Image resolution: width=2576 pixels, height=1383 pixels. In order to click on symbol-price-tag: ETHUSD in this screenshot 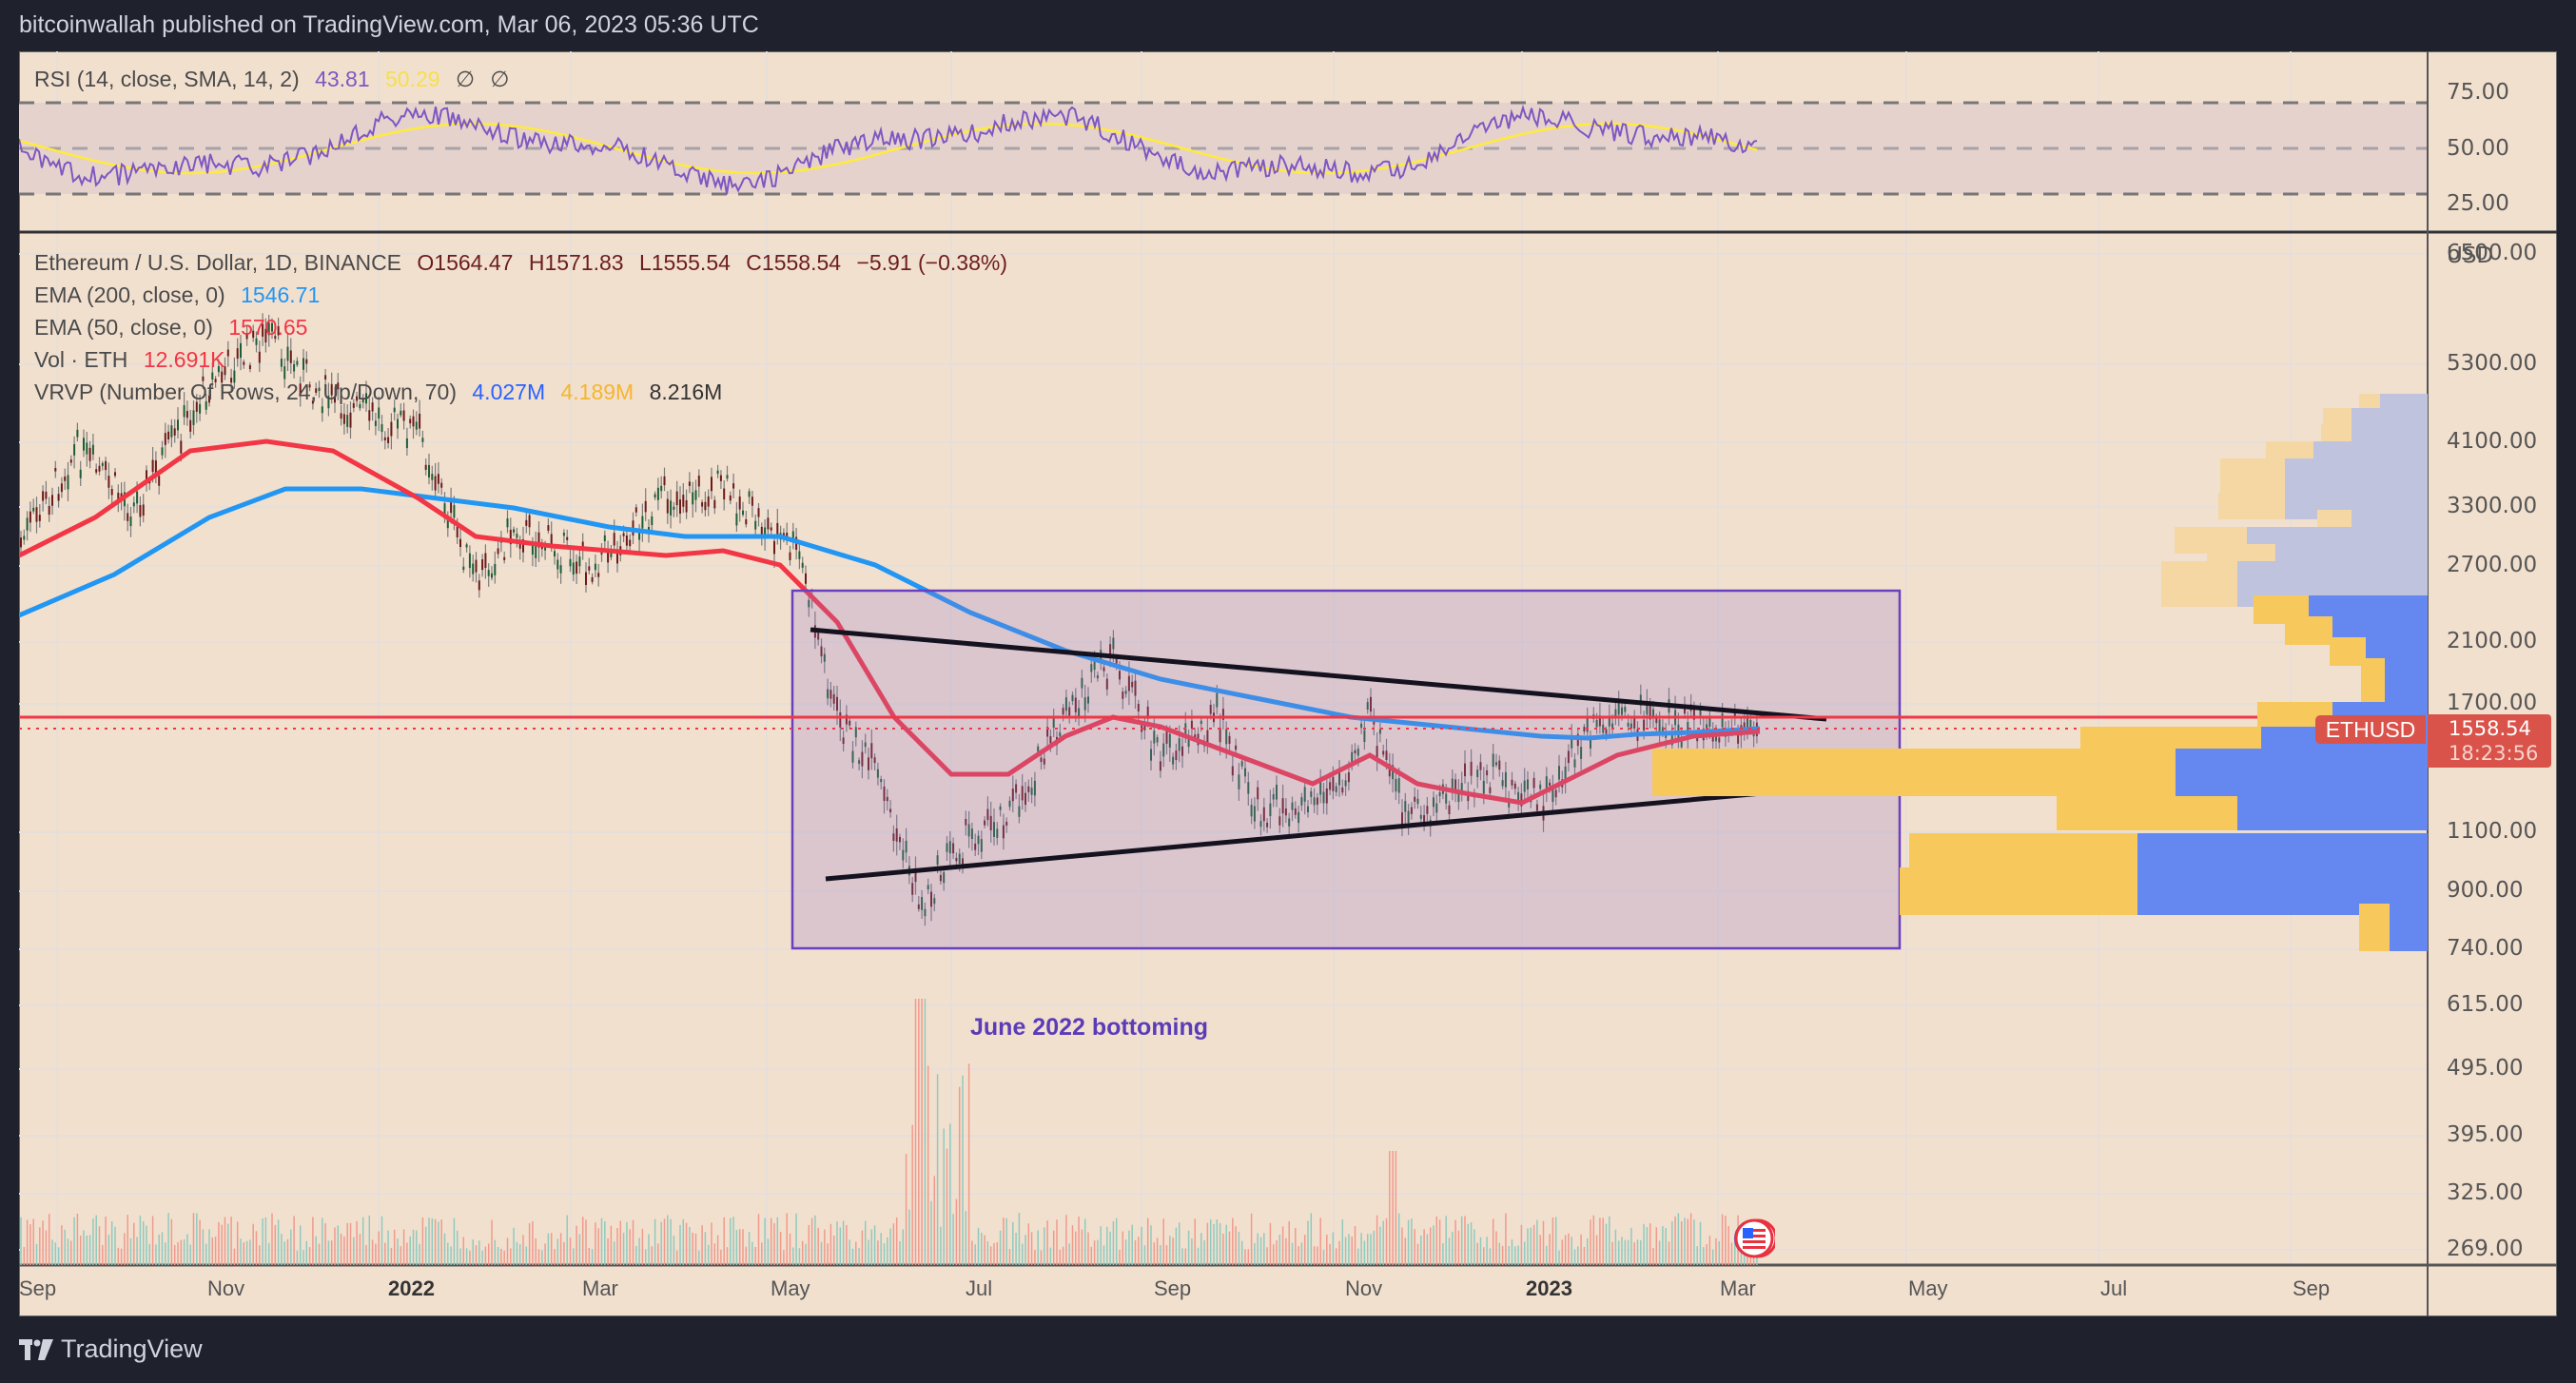, I will do `click(2371, 729)`.